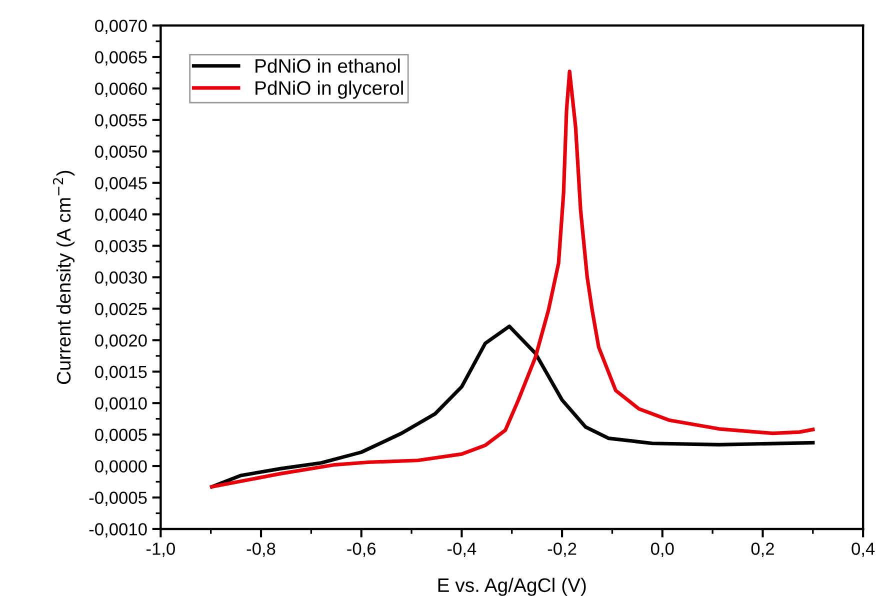 The height and width of the screenshot is (608, 878). Describe the element at coordinates (121, 184) in the screenshot. I see `y-tick-label: 0,0045` at that location.